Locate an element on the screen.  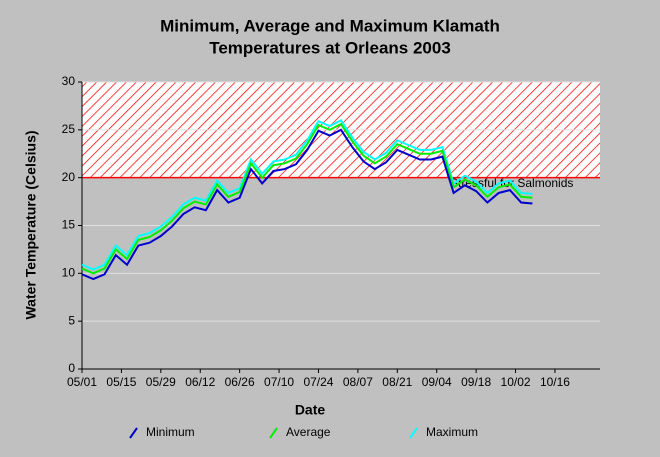
y-tick-label: 15 is located at coordinates (69, 225).